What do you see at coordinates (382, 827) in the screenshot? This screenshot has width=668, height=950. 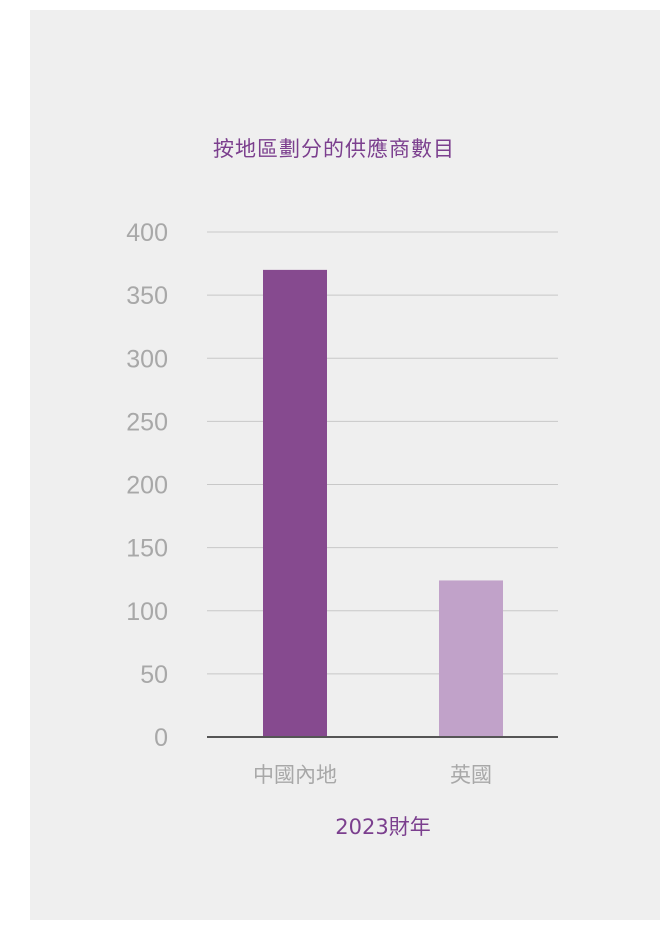 I see `x-axis-title: 2023財年` at bounding box center [382, 827].